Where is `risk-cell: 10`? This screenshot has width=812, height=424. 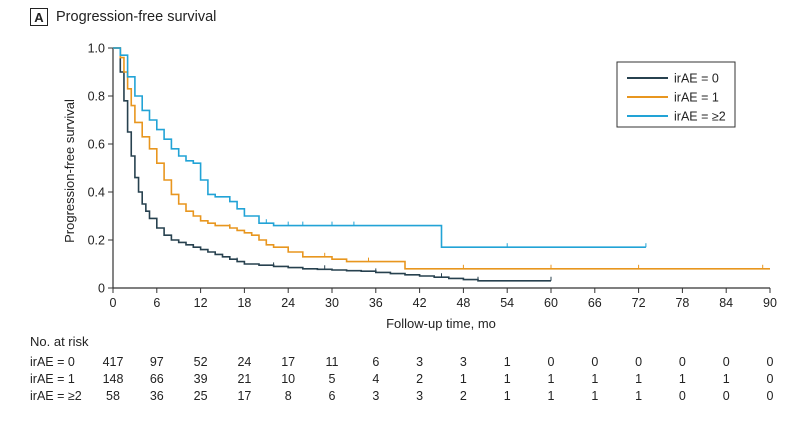
risk-cell: 10 is located at coordinates (288, 379).